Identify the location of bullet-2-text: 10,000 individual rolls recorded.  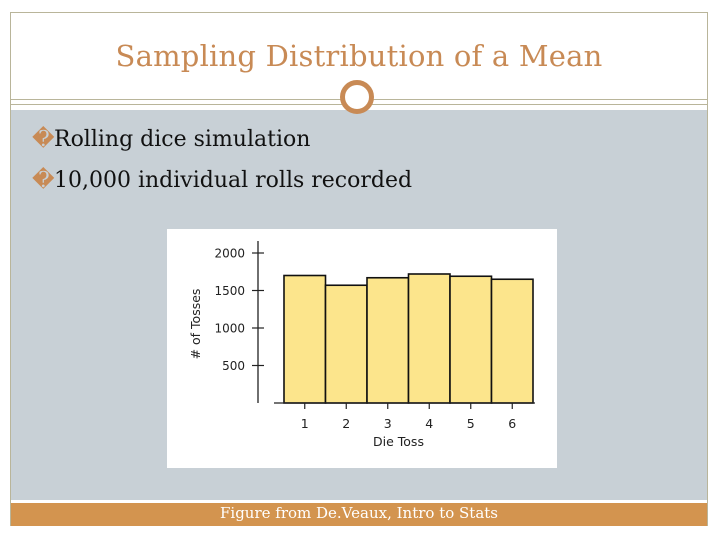
(233, 180).